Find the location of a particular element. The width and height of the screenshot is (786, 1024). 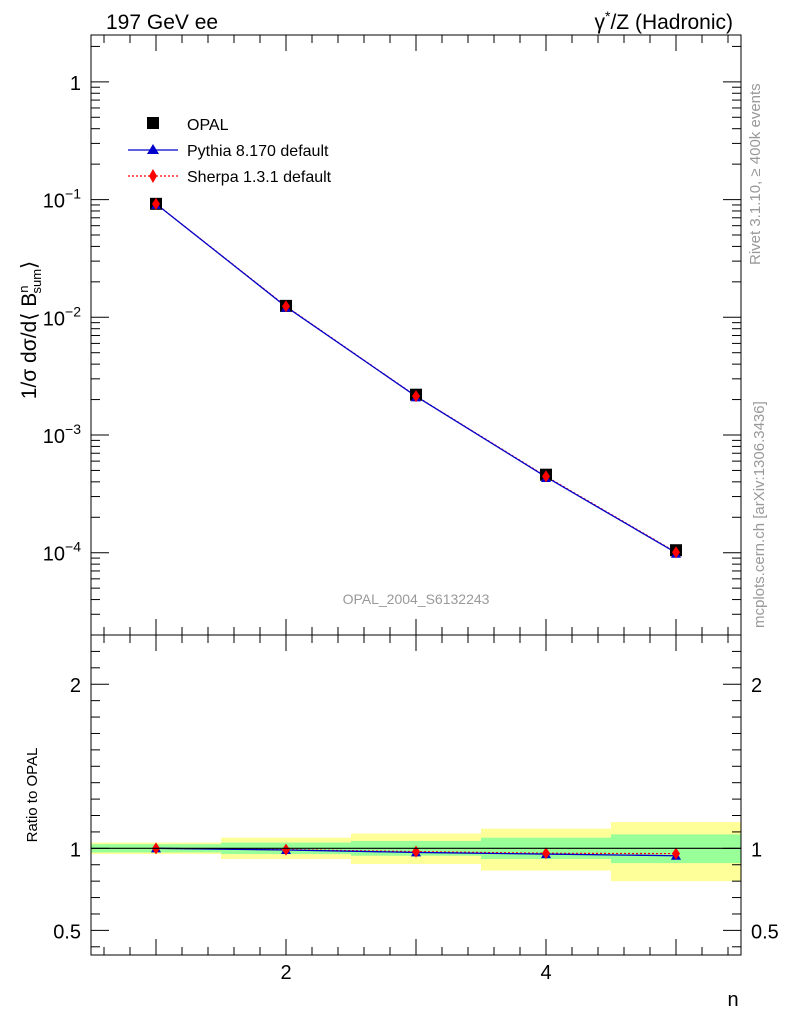

legend-sherpa-marker is located at coordinates (153, 176).